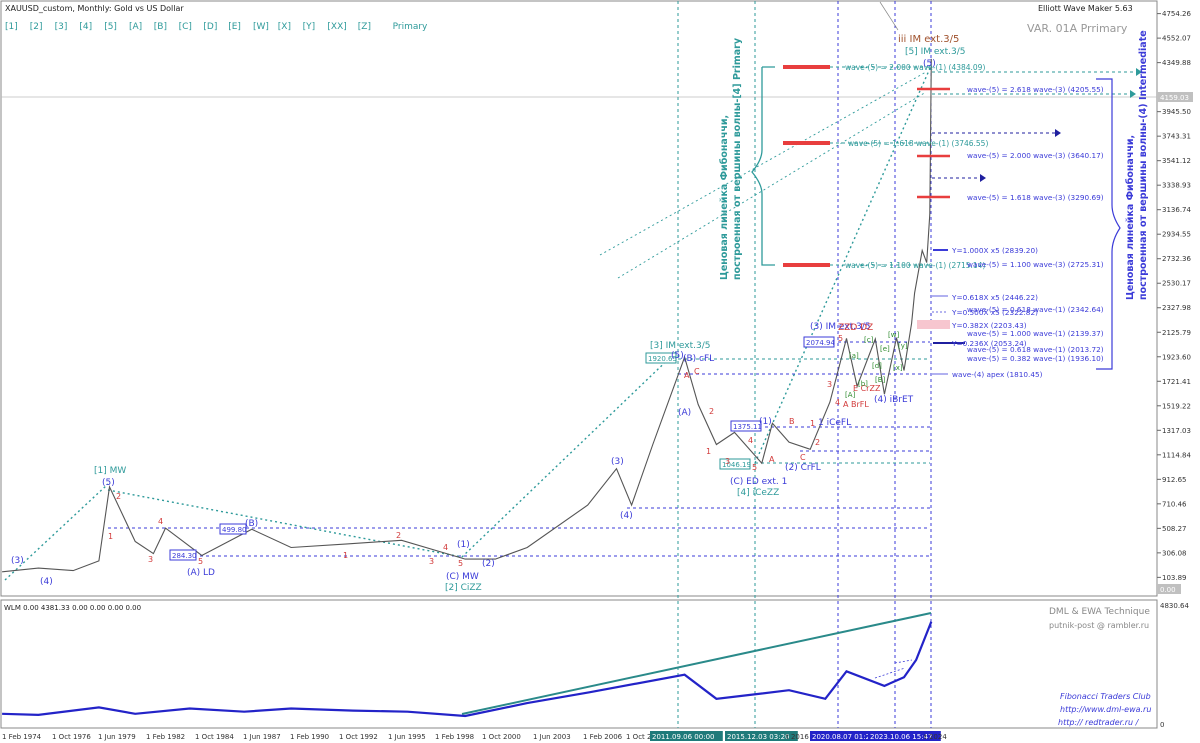 The image size is (1200, 743). What do you see at coordinates (165, 737) in the screenshot?
I see `time-tick-label: 1 Feb 1982` at bounding box center [165, 737].